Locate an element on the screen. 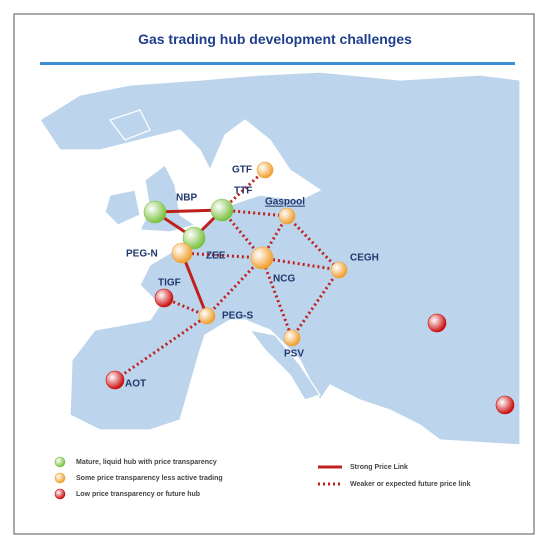  hub-label: ZEE is located at coordinates (216, 256).